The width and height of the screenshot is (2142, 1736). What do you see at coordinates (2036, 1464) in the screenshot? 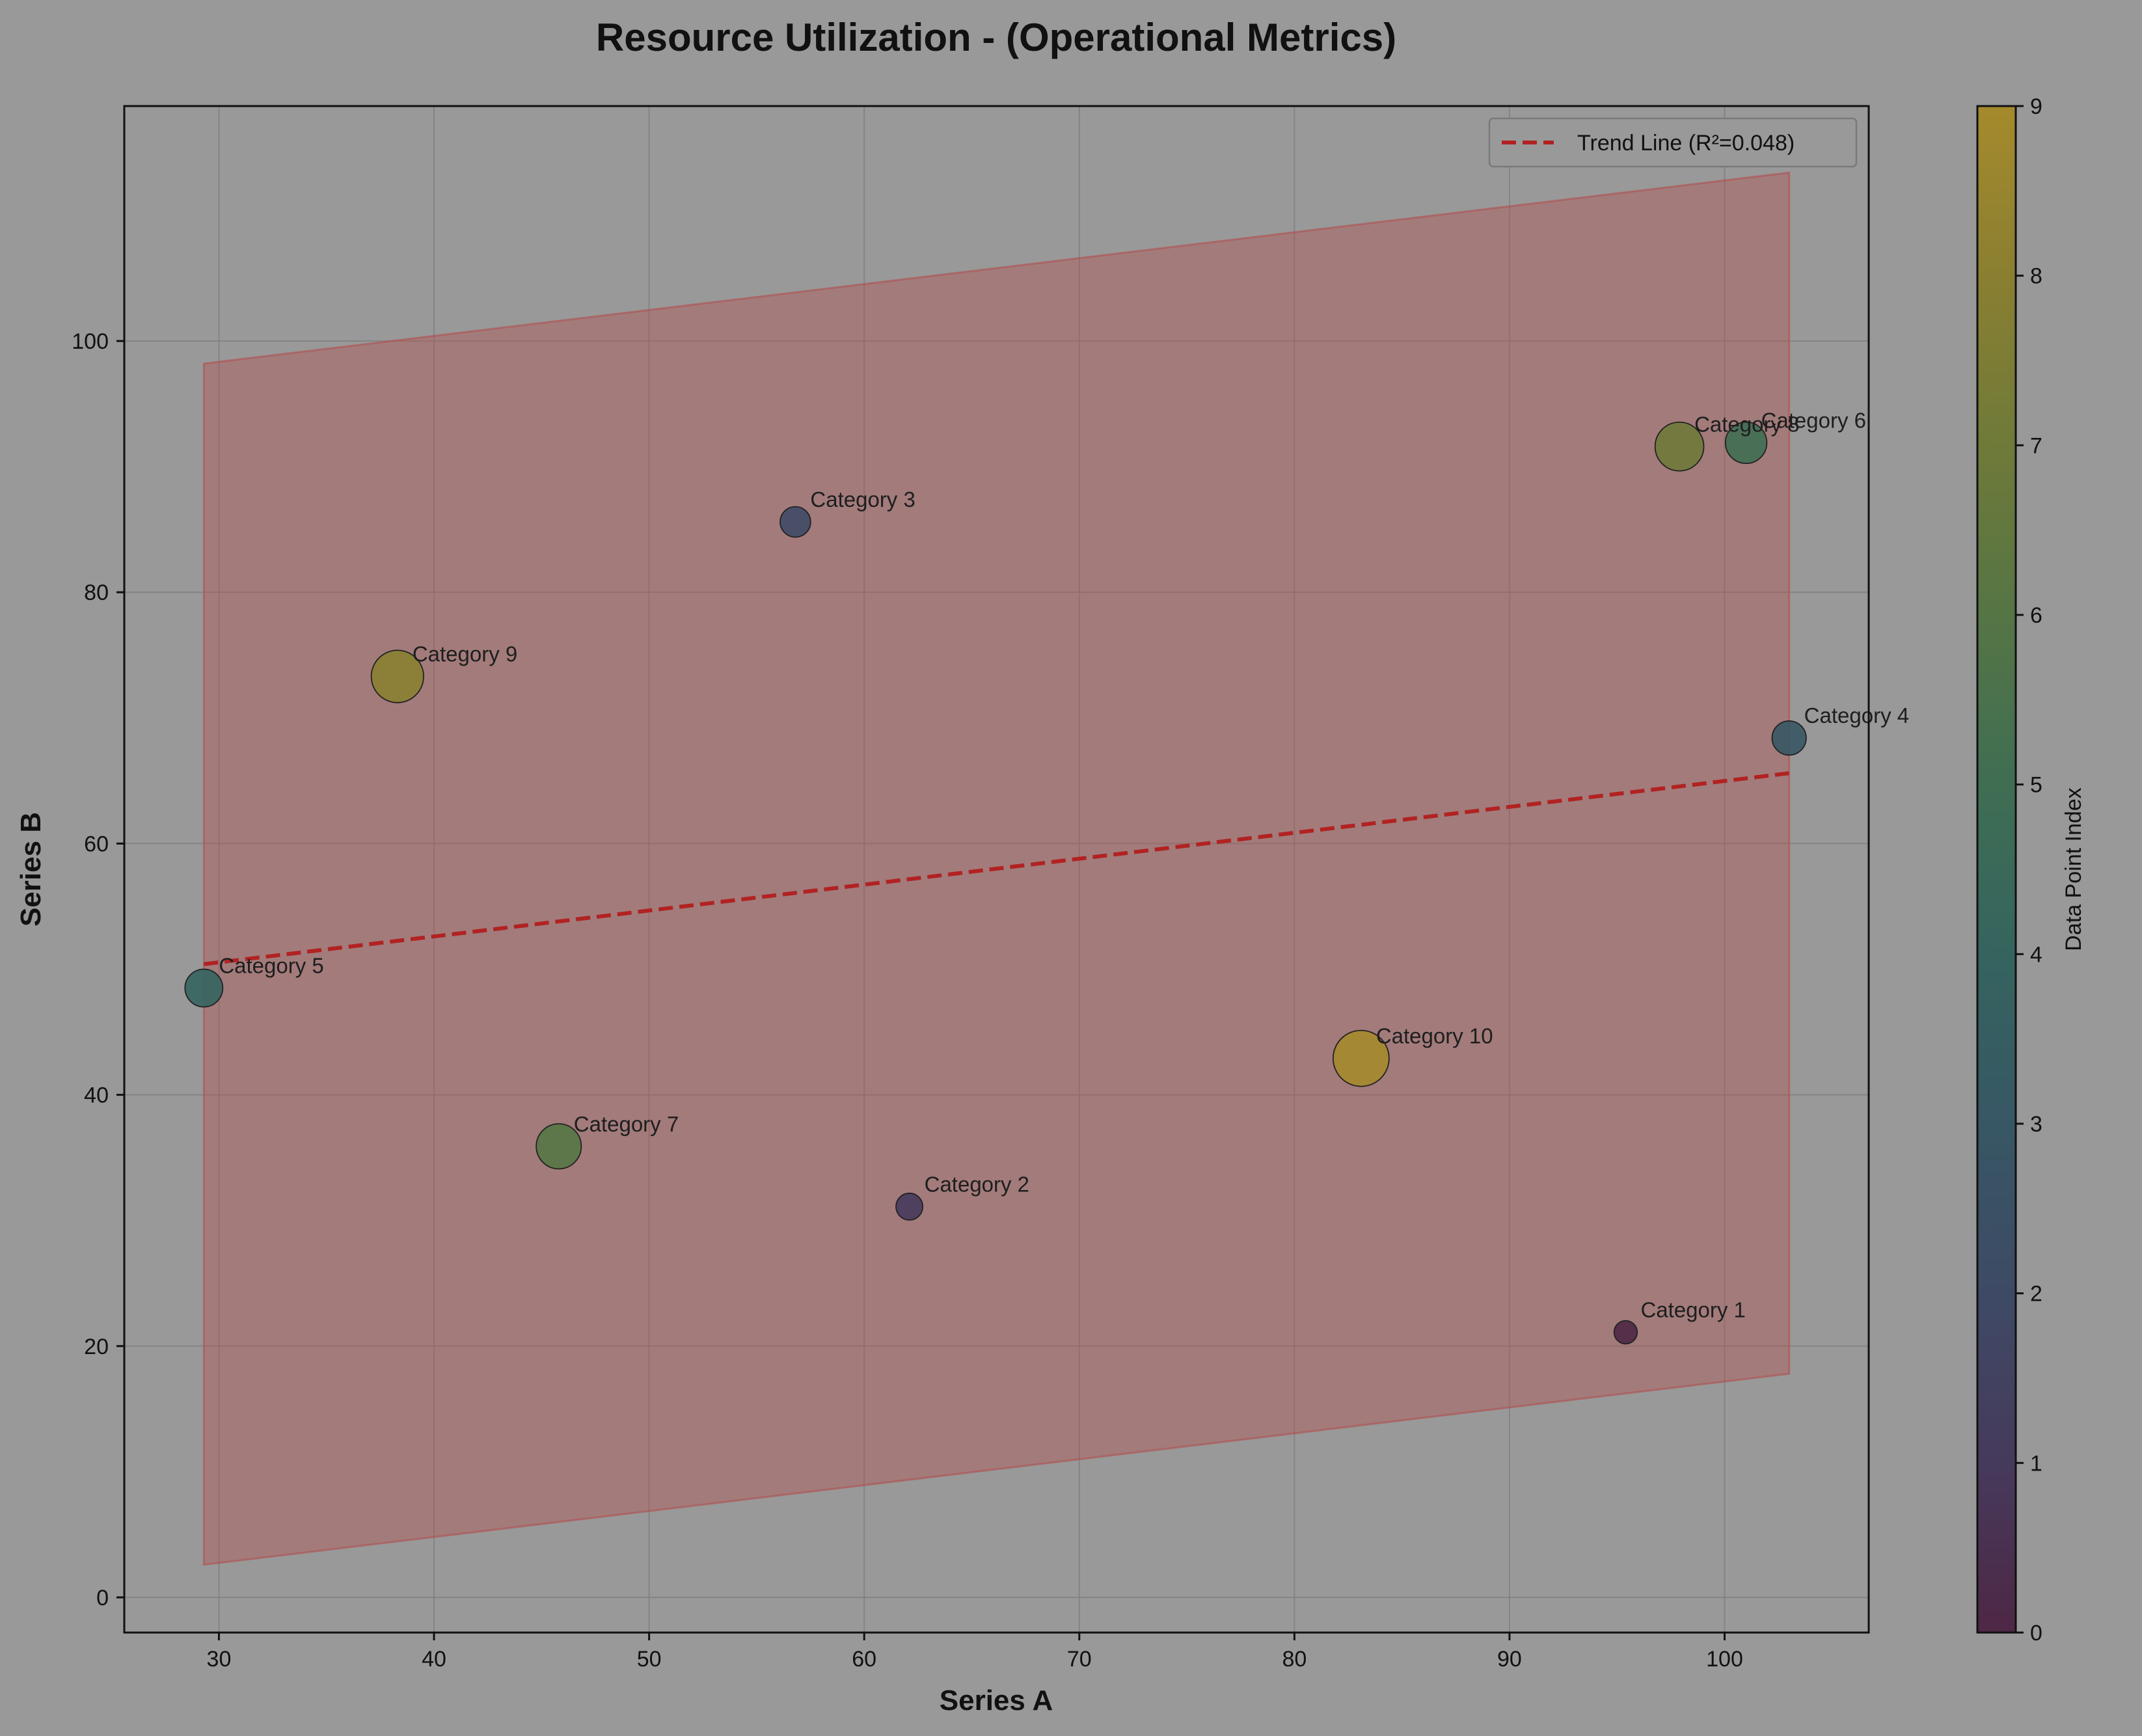
I see `colorbar-tick-label: 1` at bounding box center [2036, 1464].